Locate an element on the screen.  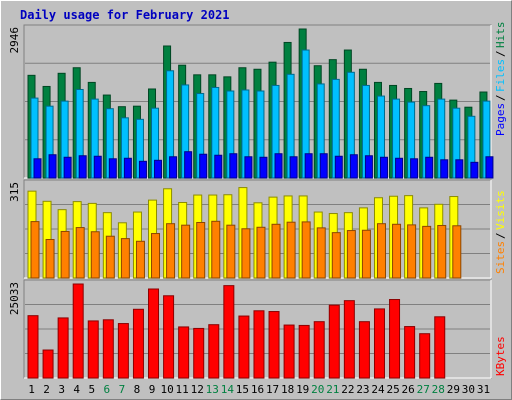
visits-legend-sep-1: / is located at coordinates (500, 235).